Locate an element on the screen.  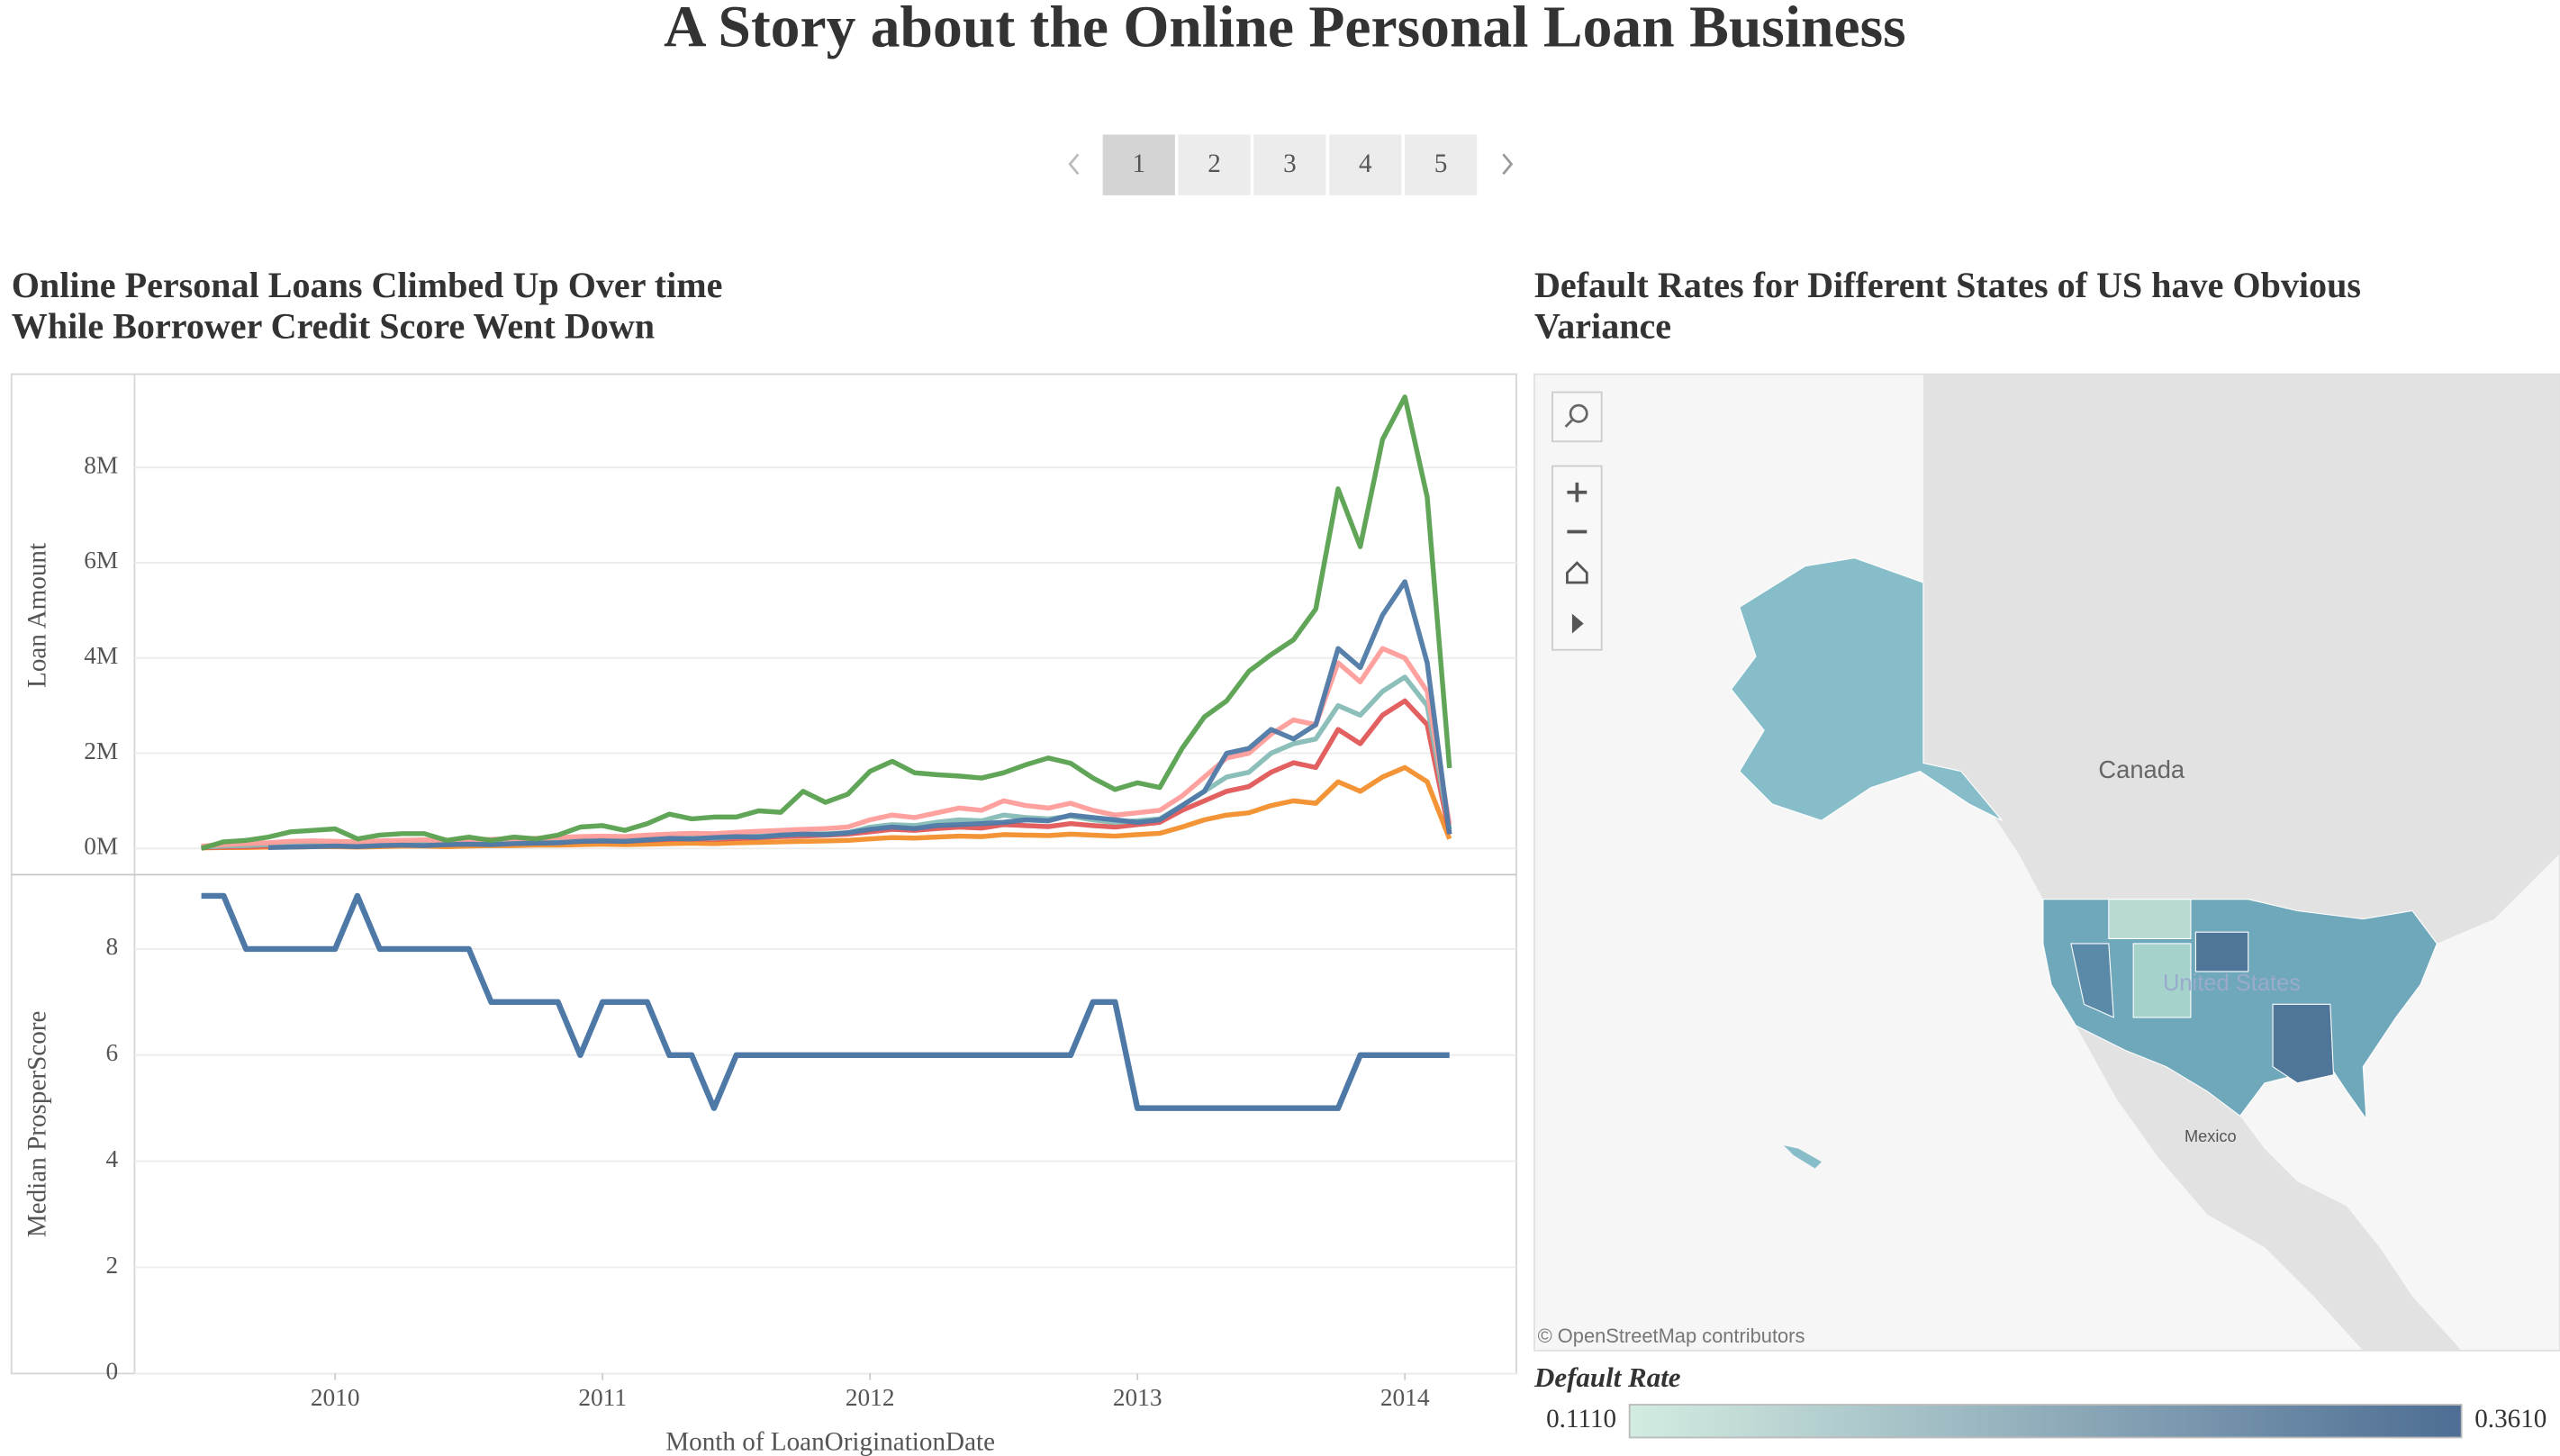
x-tick-label: 2012 is located at coordinates (871, 1397).